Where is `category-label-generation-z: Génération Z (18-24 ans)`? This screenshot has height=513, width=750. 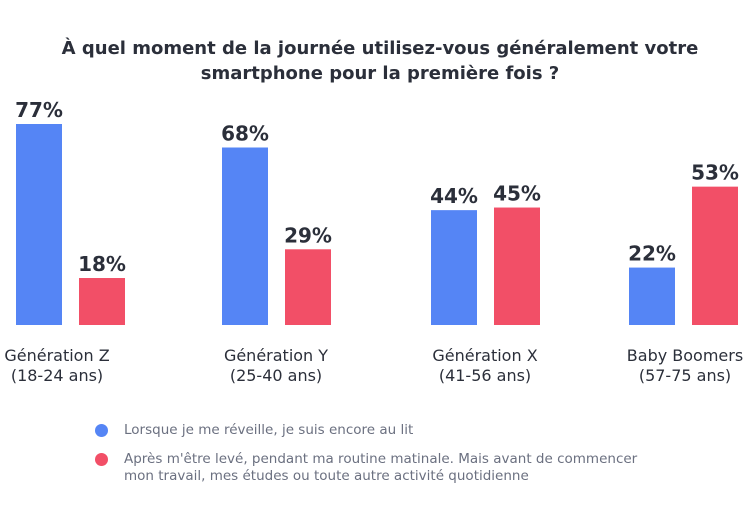
category-label-generation-z: Génération Z (18-24 ans) is located at coordinates (68, 366).